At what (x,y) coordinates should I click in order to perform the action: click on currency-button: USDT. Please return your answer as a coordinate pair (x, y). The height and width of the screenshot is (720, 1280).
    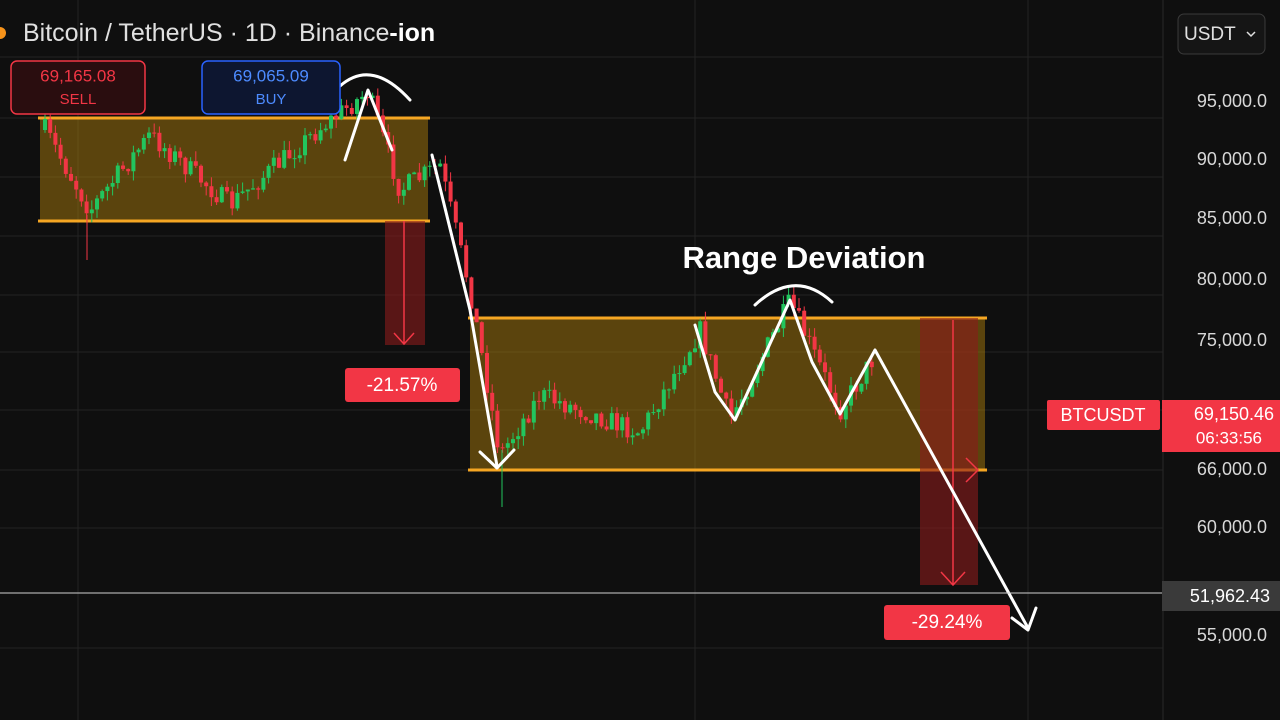
    Looking at the image, I should click on (1221, 34).